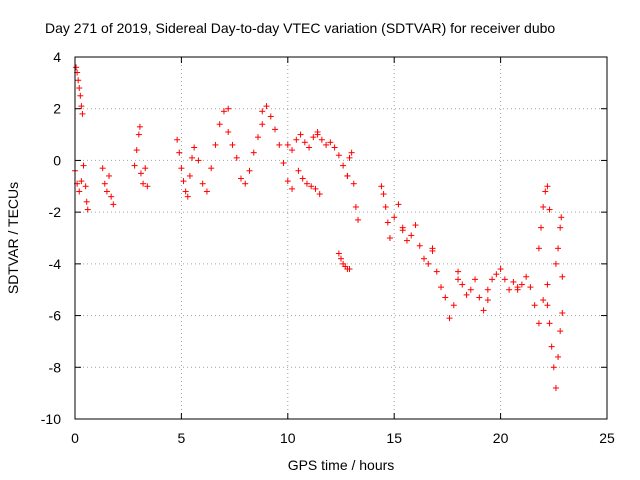  I want to click on y-axis-label: SDTVAR / TECUs, so click(13, 238).